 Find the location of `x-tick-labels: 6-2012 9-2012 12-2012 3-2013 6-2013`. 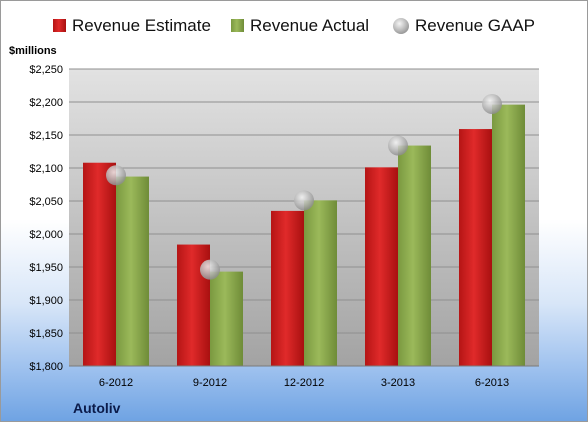

x-tick-labels: 6-2012 9-2012 12-2012 3-2013 6-2013 is located at coordinates (304, 383).